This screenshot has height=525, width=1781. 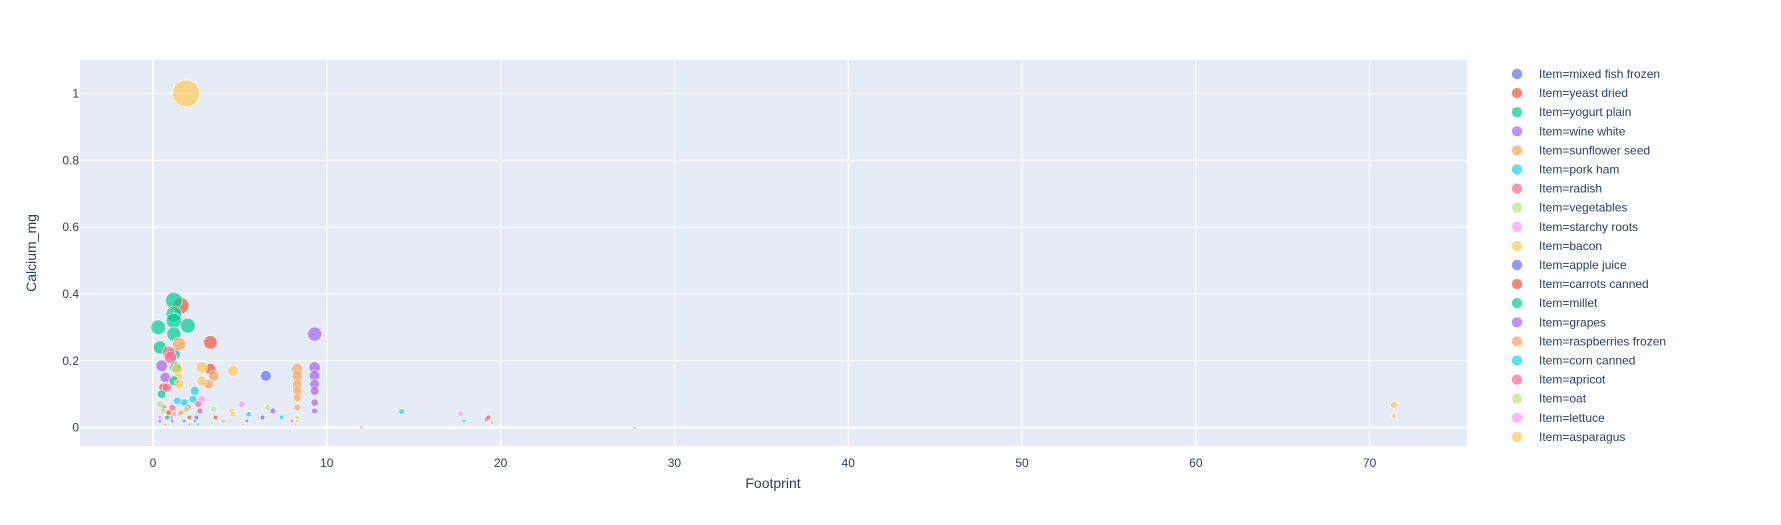 I want to click on legend-item: Item=yeast dried, so click(x=1570, y=93).